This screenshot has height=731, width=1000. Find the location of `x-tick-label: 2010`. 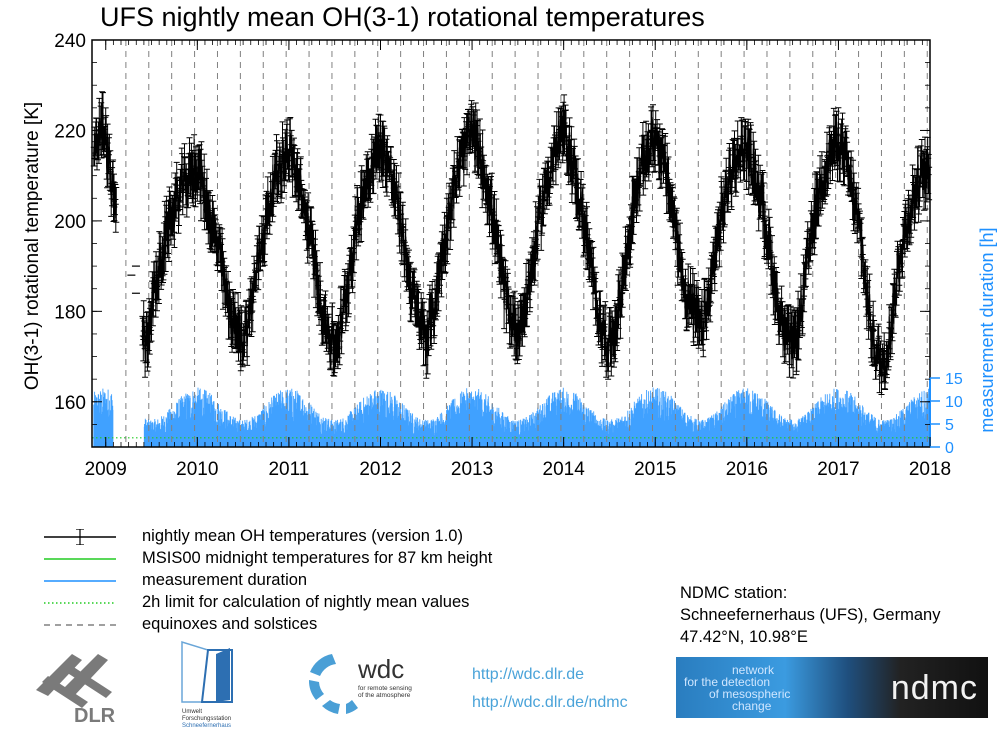

x-tick-label: 2010 is located at coordinates (197, 469).